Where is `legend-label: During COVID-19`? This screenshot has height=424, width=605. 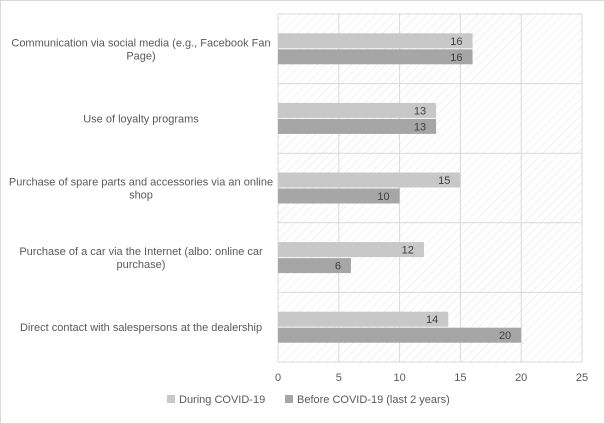
legend-label: During COVID-19 is located at coordinates (222, 400).